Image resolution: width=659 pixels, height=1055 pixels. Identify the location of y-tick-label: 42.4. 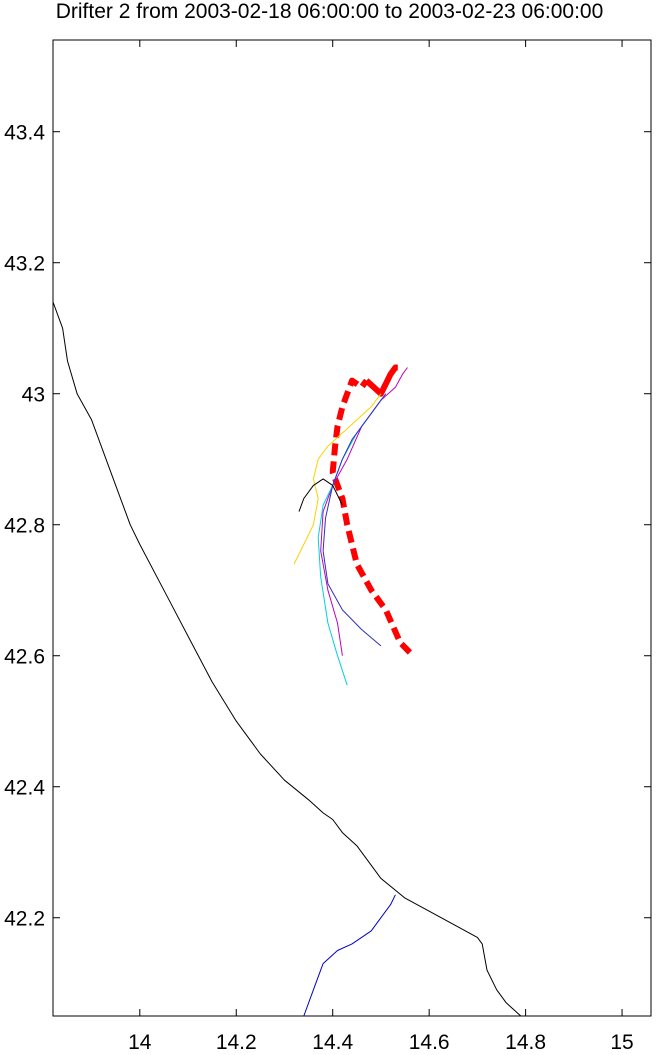
(24, 788).